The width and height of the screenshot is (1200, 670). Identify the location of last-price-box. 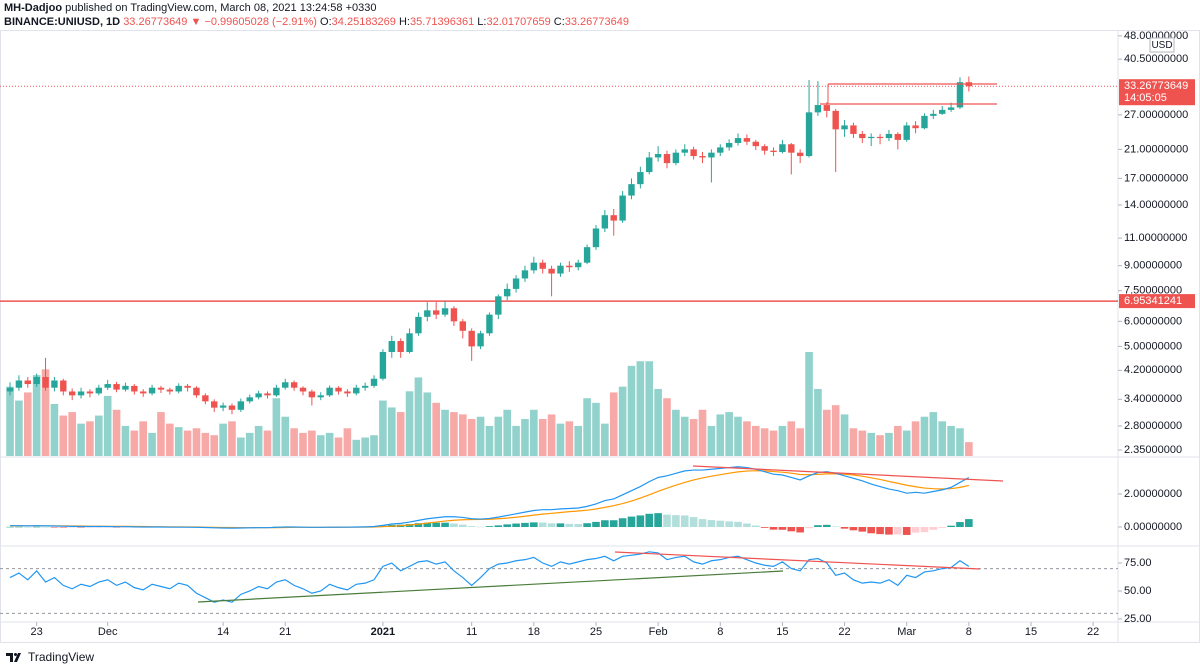
(1157, 92).